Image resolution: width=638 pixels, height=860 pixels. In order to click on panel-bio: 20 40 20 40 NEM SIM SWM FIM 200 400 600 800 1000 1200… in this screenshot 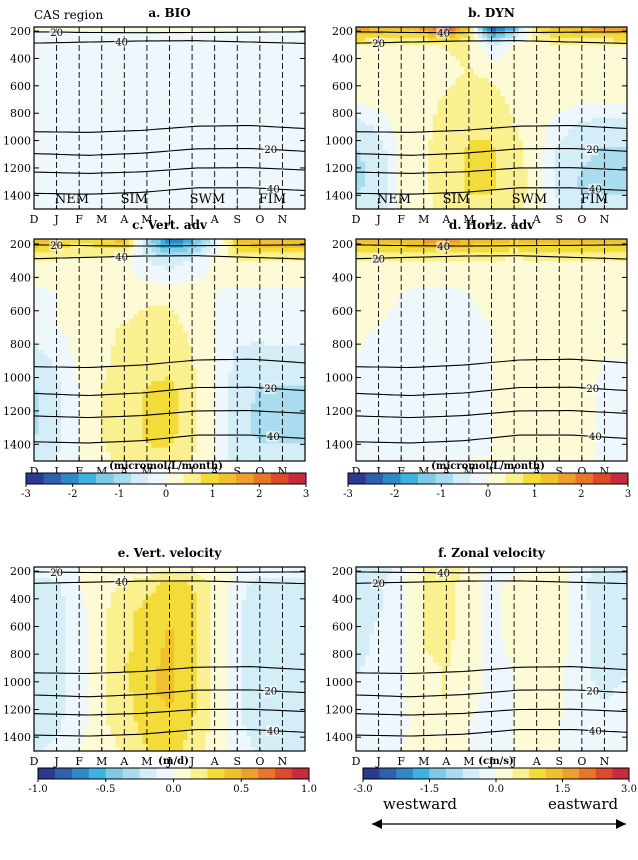, I will do `click(154, 116)`.